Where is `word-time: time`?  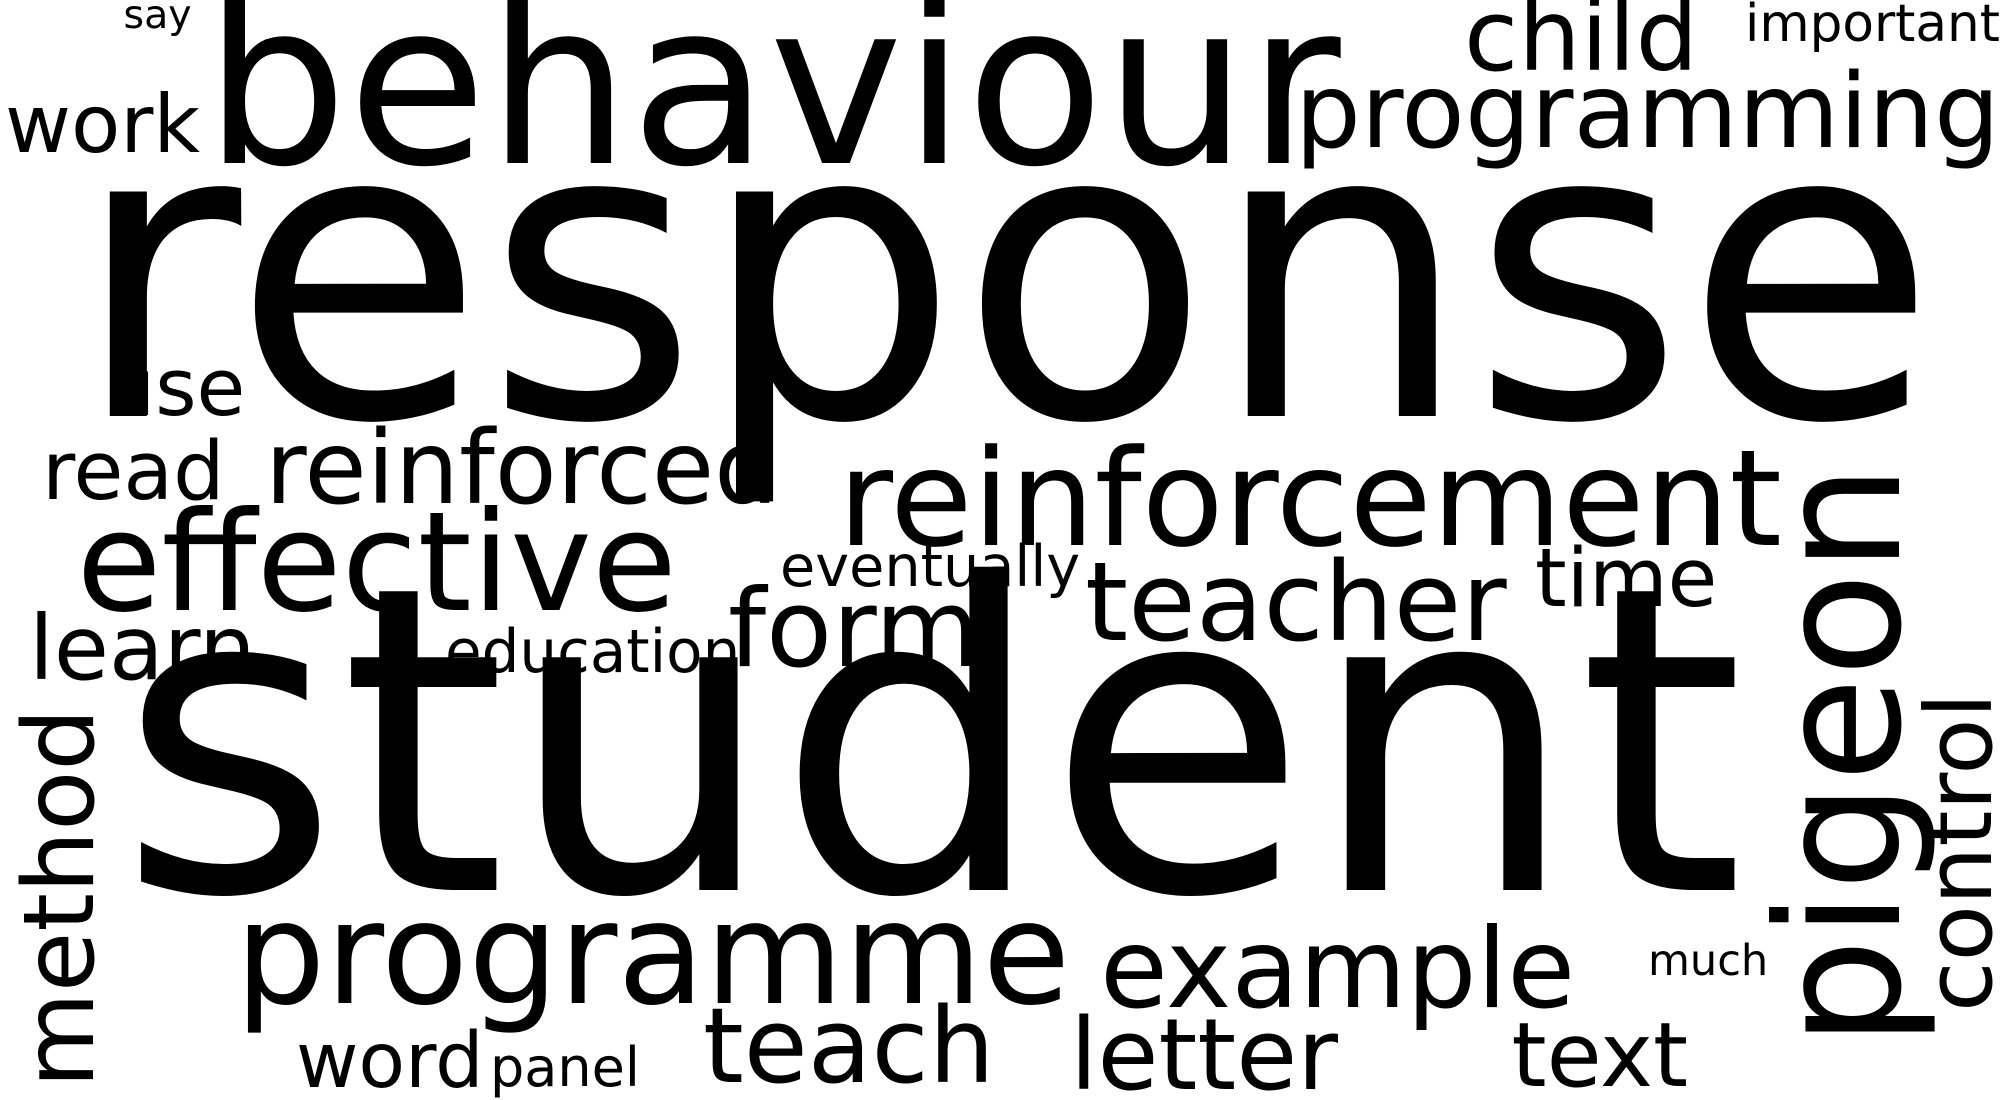 word-time: time is located at coordinates (1626, 578).